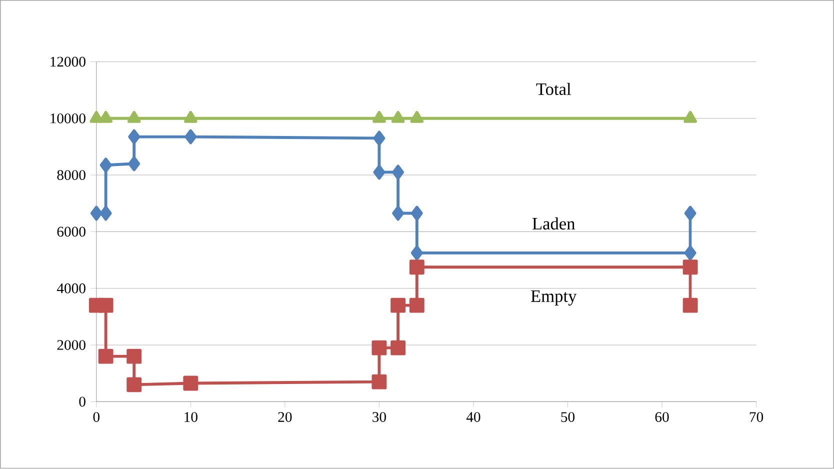  Describe the element at coordinates (553, 89) in the screenshot. I see `series-label: Total` at that location.